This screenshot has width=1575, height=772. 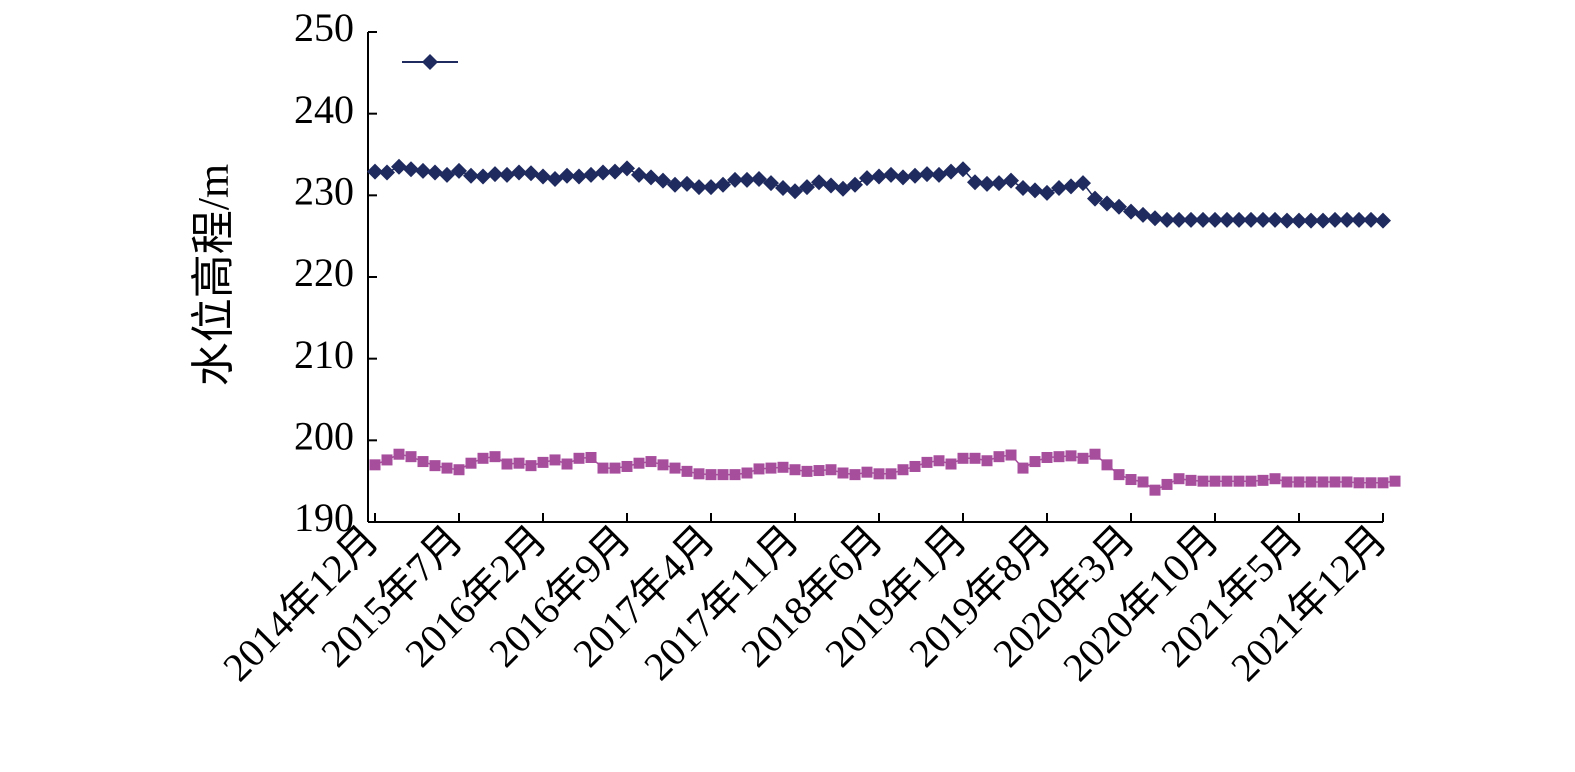 What do you see at coordinates (324, 109) in the screenshot?
I see `y-tick-label: 240` at bounding box center [324, 109].